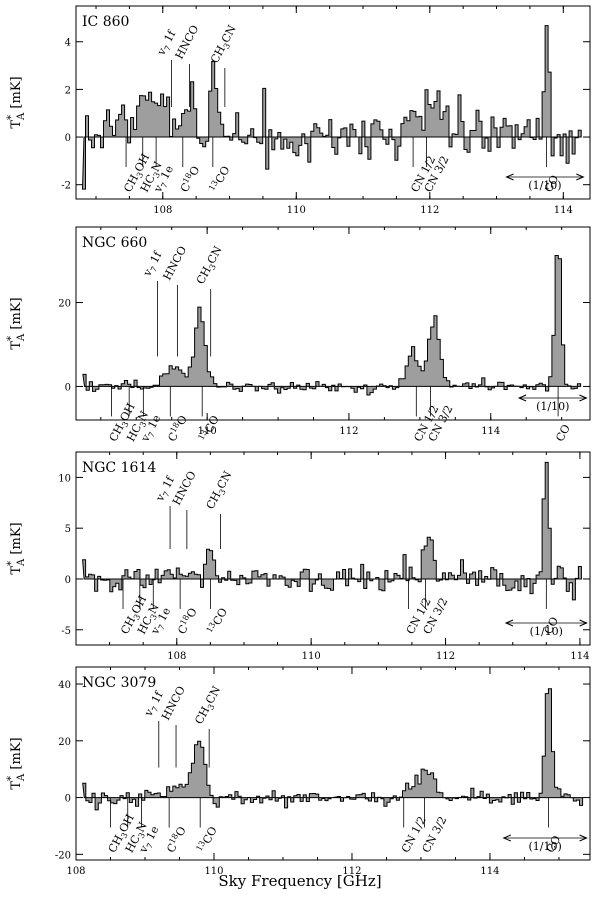 The height and width of the screenshot is (898, 600). What do you see at coordinates (114, 243) in the screenshot?
I see `panel-title: NGC 660` at bounding box center [114, 243].